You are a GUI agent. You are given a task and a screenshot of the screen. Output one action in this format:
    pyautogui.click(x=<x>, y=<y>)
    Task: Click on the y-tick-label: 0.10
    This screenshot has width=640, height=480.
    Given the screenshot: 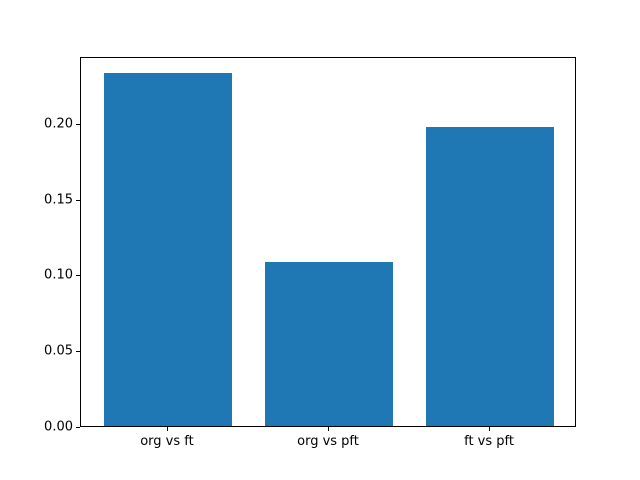 What is the action you would take?
    pyautogui.click(x=58, y=275)
    